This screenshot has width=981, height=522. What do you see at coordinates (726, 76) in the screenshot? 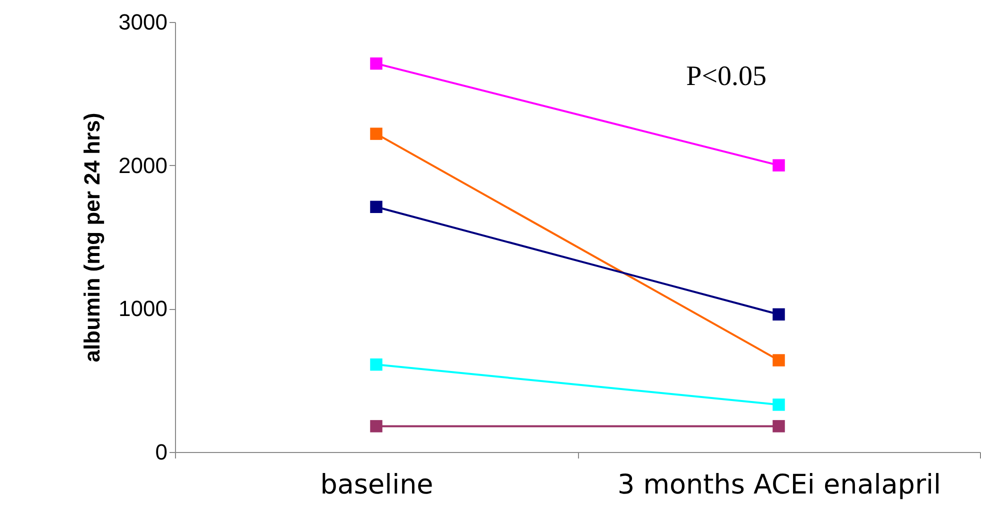
I see `annotation: P<0.05` at bounding box center [726, 76].